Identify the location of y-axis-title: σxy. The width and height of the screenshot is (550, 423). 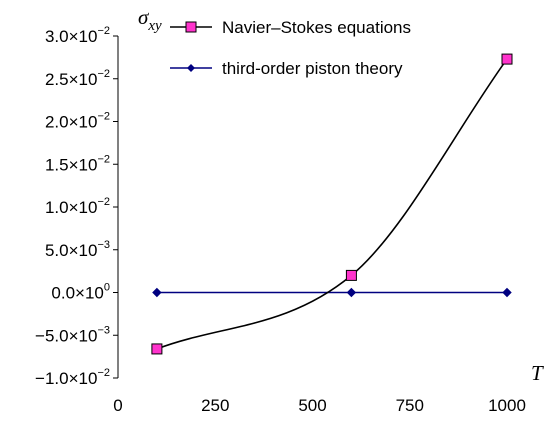
(150, 19).